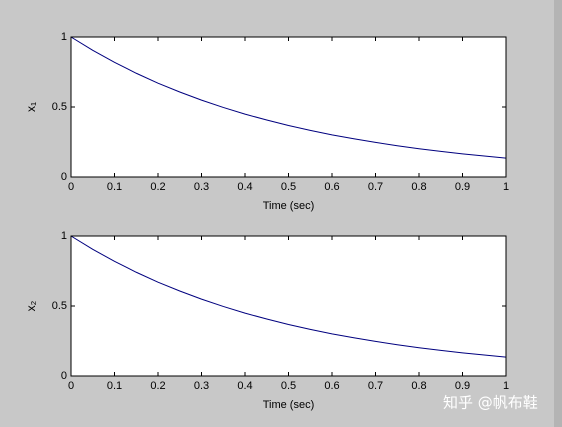 The height and width of the screenshot is (427, 562). What do you see at coordinates (490, 403) in the screenshot?
I see `watermark: 知乎 @帆布鞋` at bounding box center [490, 403].